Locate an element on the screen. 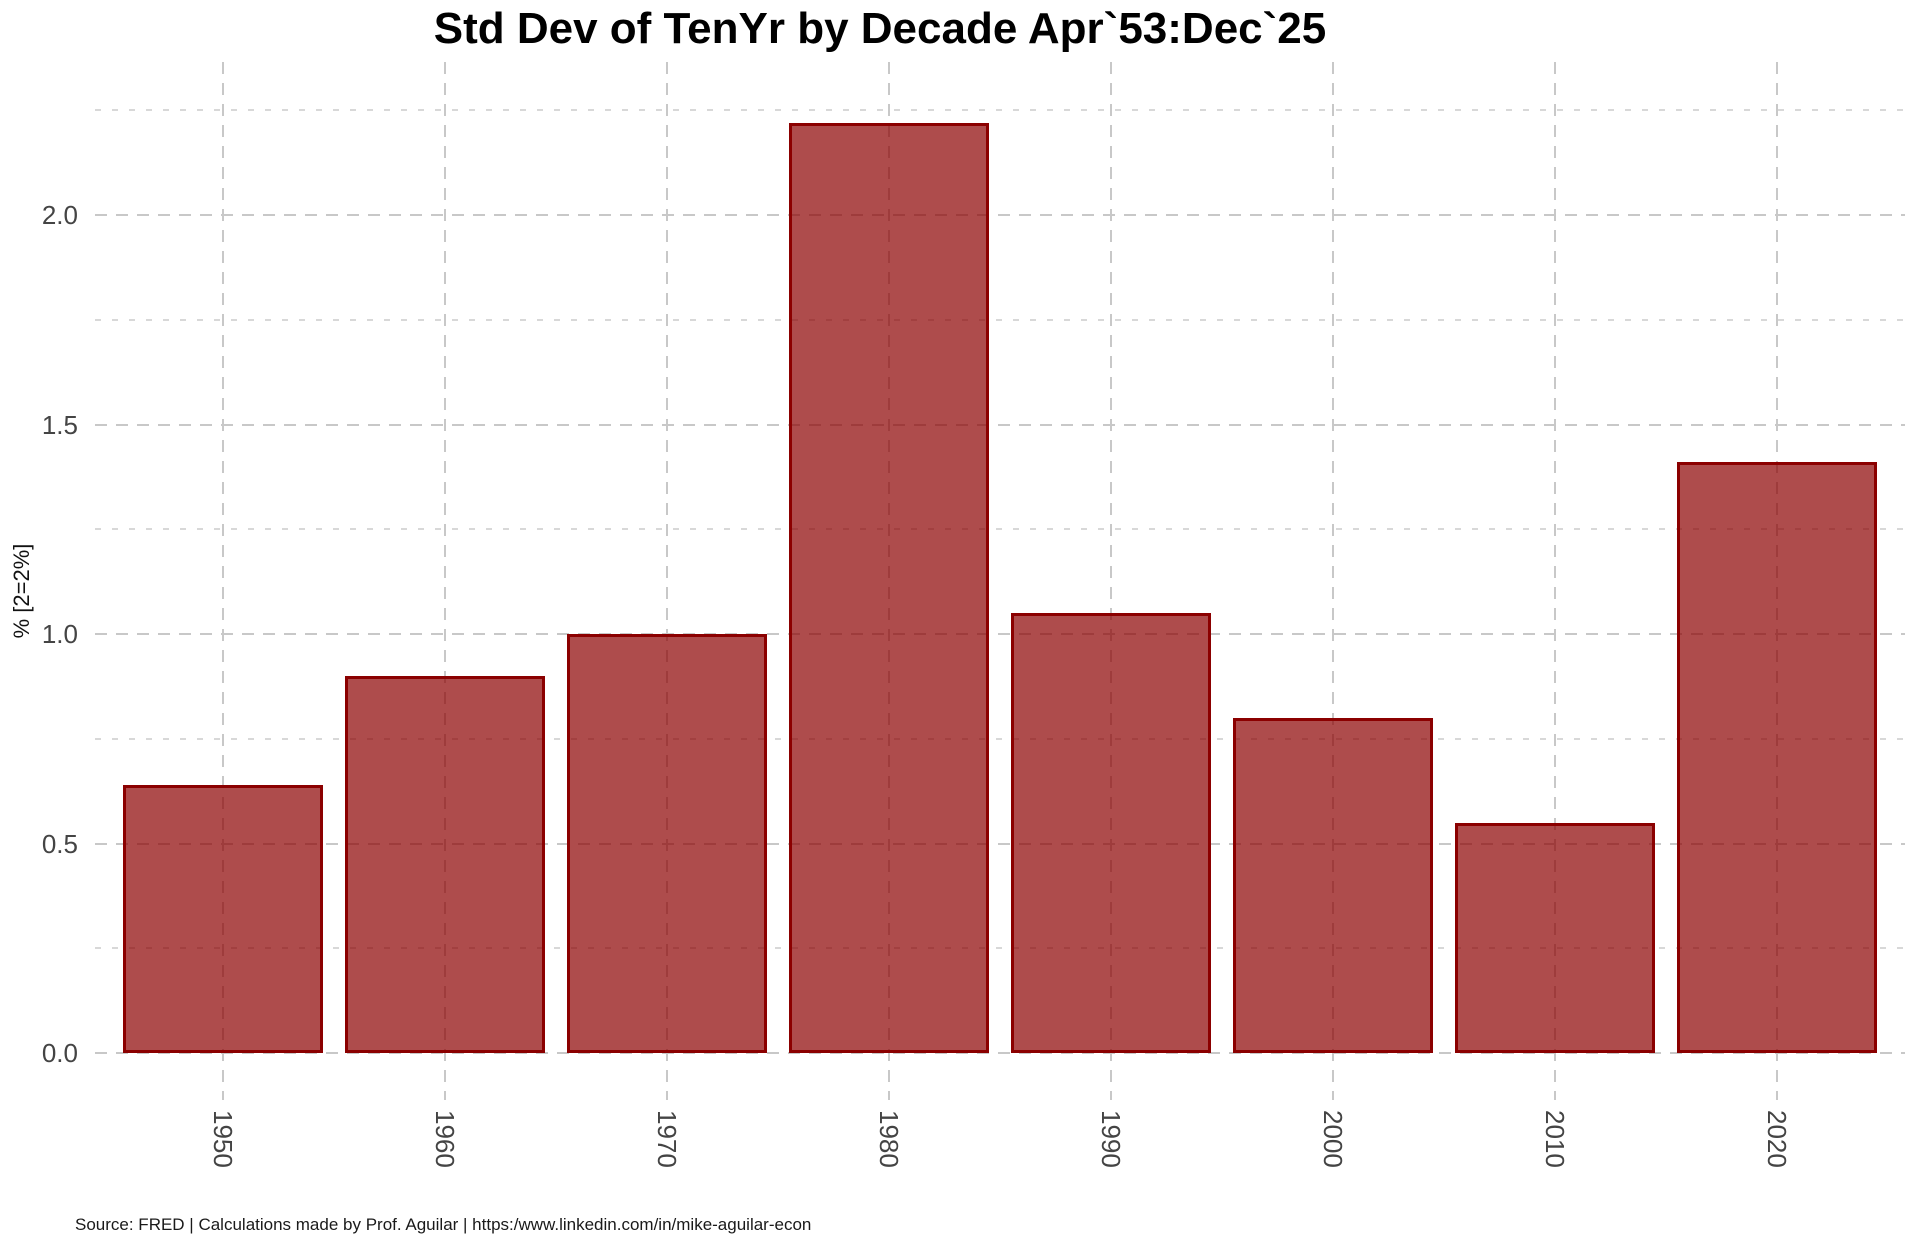 This screenshot has height=1248, width=1920. gridline-vertical-1990 is located at coordinates (1111, 581).